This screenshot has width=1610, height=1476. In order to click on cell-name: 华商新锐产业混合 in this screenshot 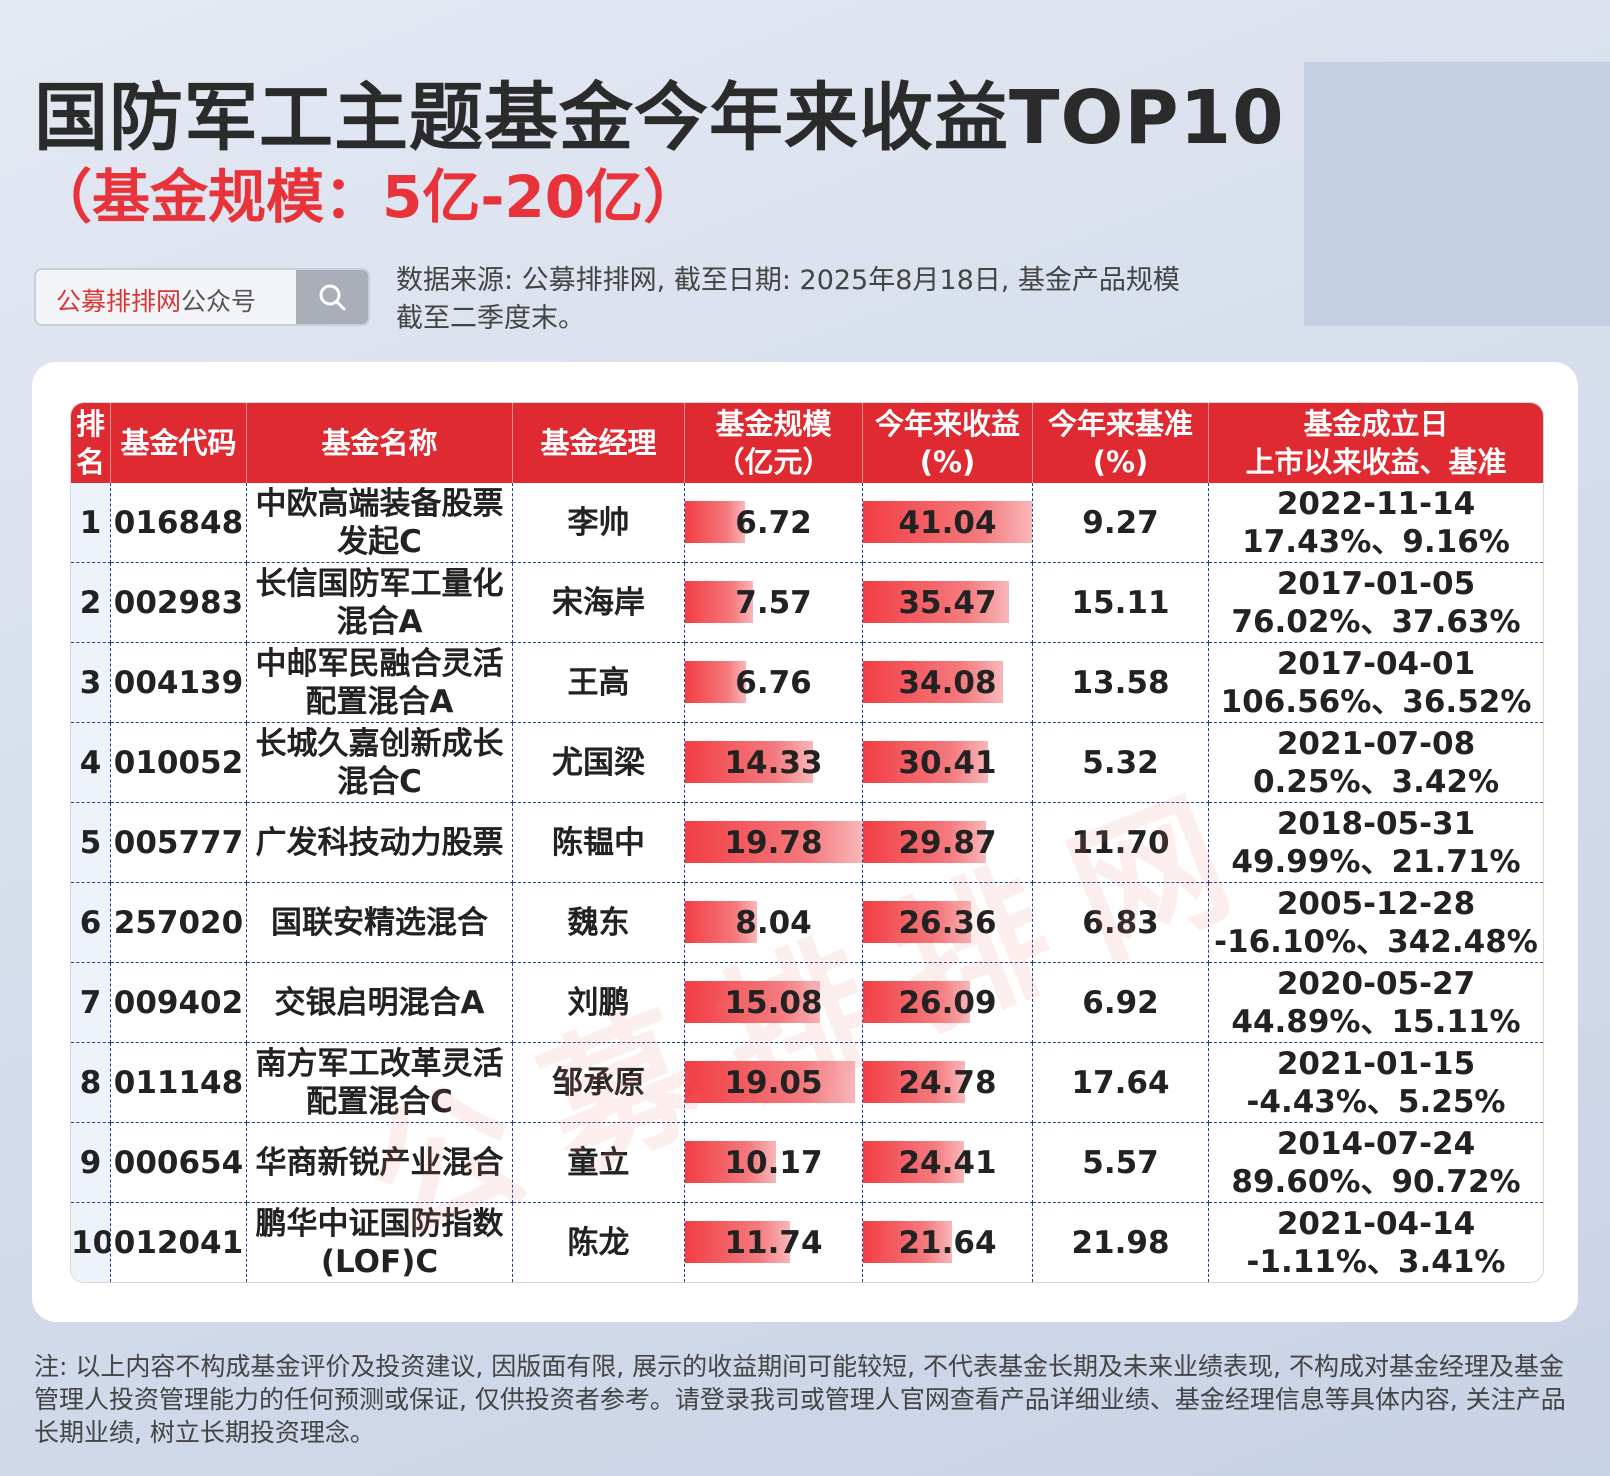, I will do `click(380, 1163)`.